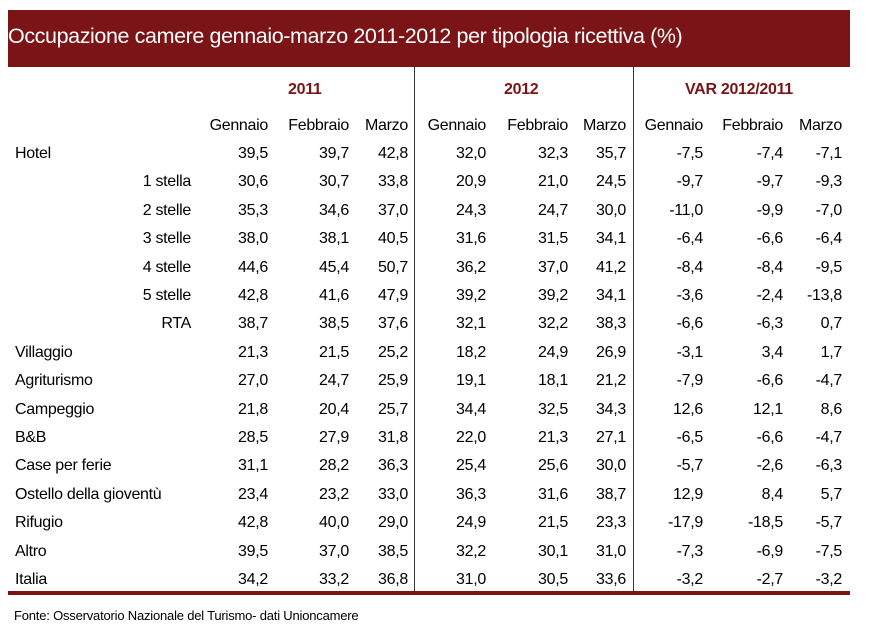  I want to click on table-cell: 30,5, so click(553, 579).